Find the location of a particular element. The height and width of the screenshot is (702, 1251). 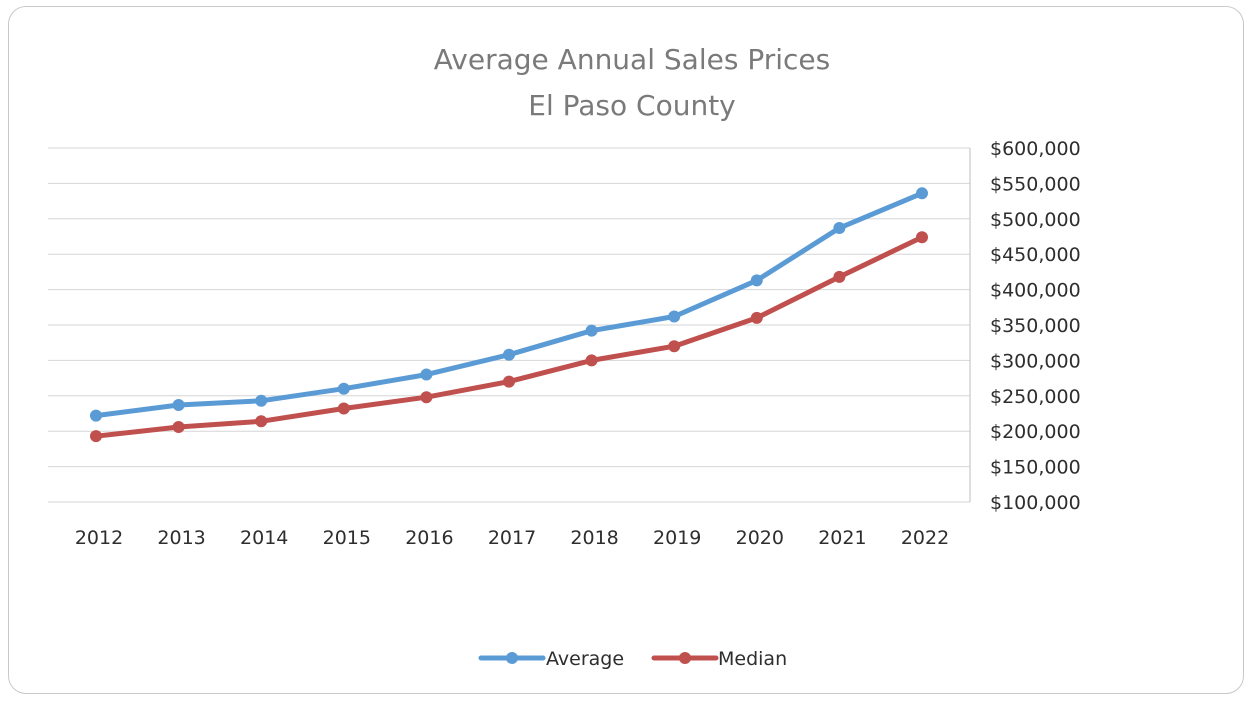

x-tick-label: 2019 is located at coordinates (677, 538).